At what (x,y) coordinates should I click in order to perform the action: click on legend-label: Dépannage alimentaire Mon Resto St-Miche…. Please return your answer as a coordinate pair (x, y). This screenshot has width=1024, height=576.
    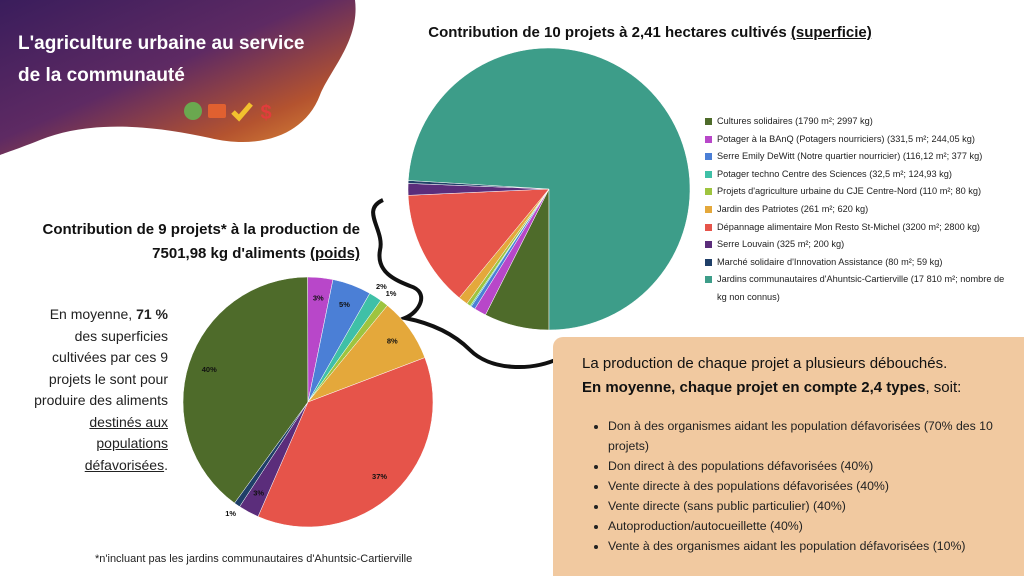
    Looking at the image, I should click on (848, 226).